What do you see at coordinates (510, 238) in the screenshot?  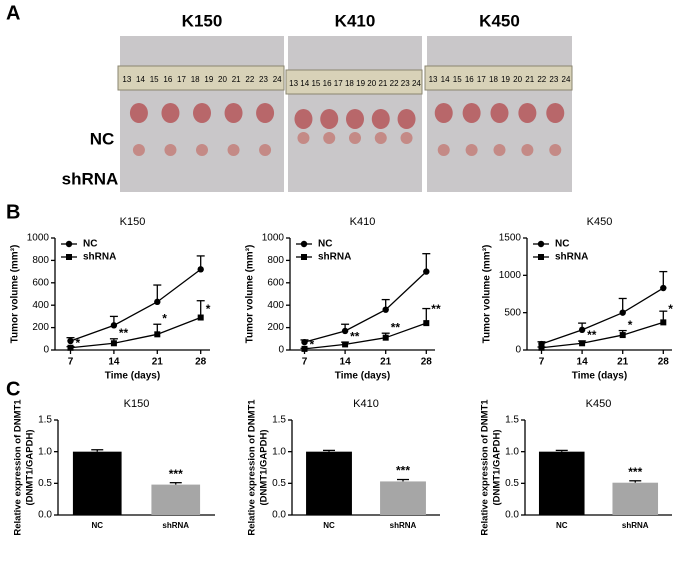 I see `y-tick-label: 1500` at bounding box center [510, 238].